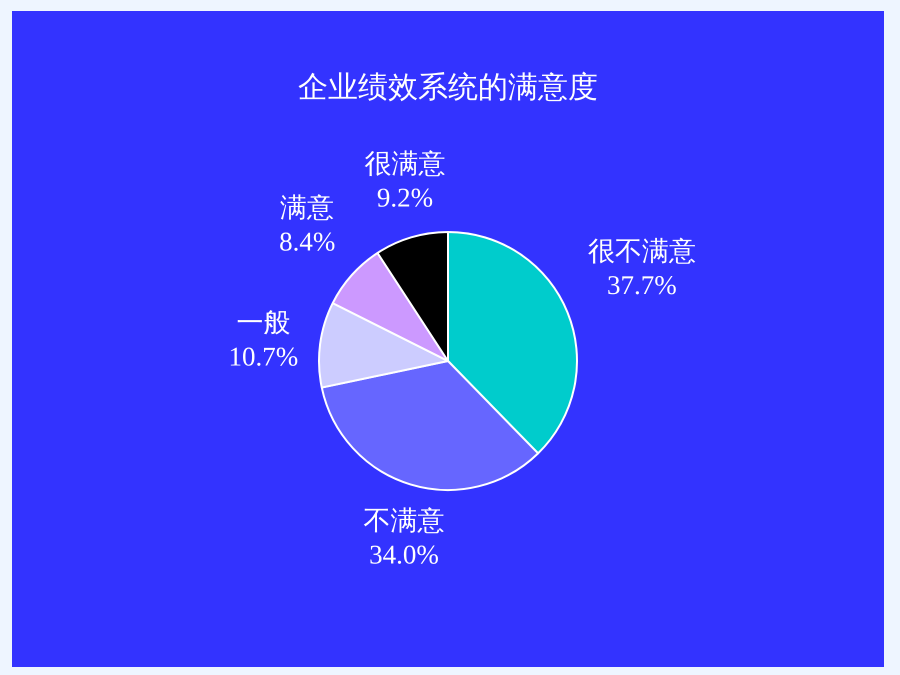 This screenshot has height=675, width=900. I want to click on slice-label: 不满意, so click(404, 521).